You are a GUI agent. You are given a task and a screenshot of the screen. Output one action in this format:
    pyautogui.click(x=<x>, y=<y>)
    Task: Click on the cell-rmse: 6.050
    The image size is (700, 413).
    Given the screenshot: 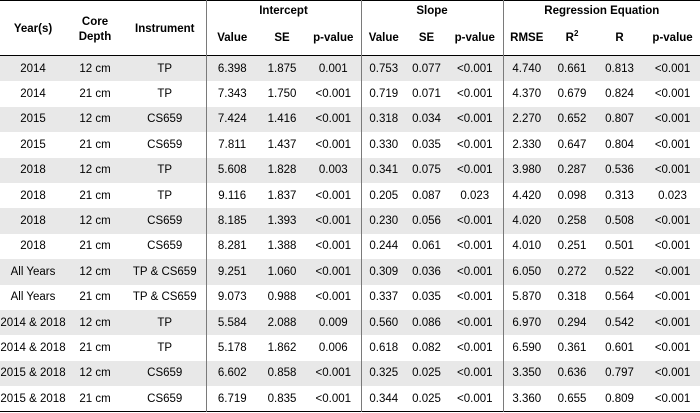 What is the action you would take?
    pyautogui.click(x=526, y=272)
    